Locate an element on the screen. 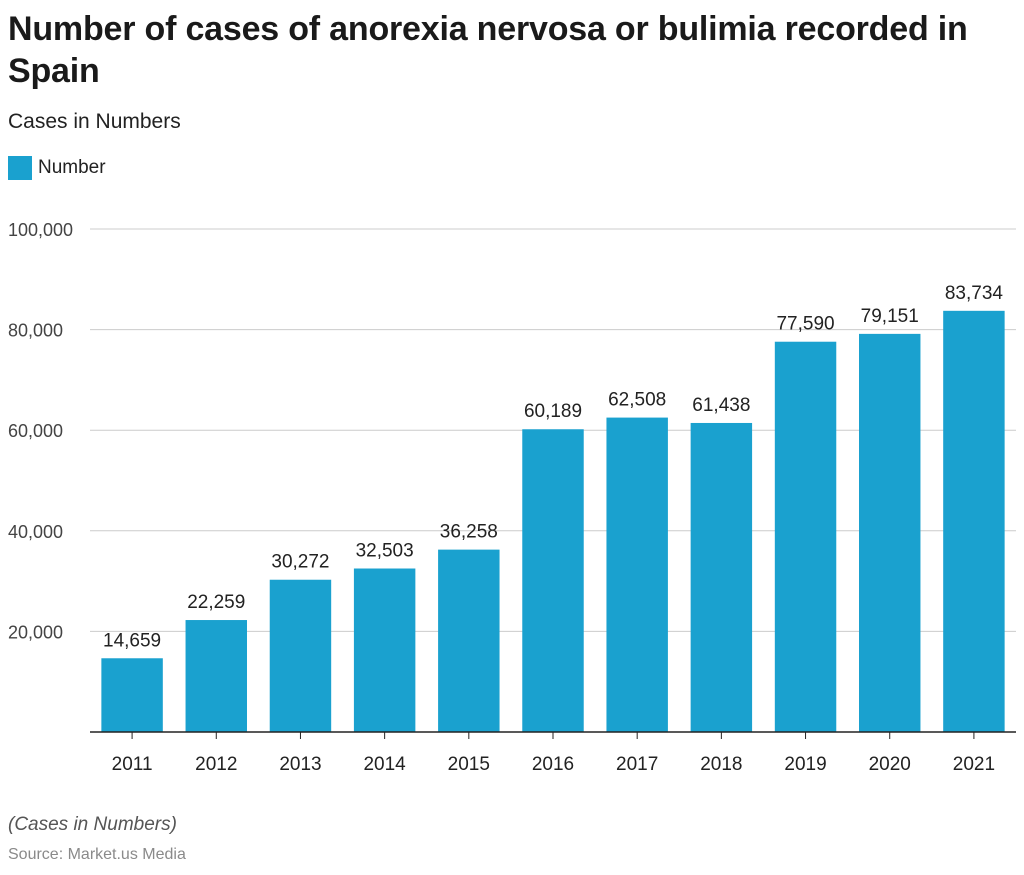 Image resolution: width=1024 pixels, height=875 pixels. data-label: 36,258 is located at coordinates (469, 532).